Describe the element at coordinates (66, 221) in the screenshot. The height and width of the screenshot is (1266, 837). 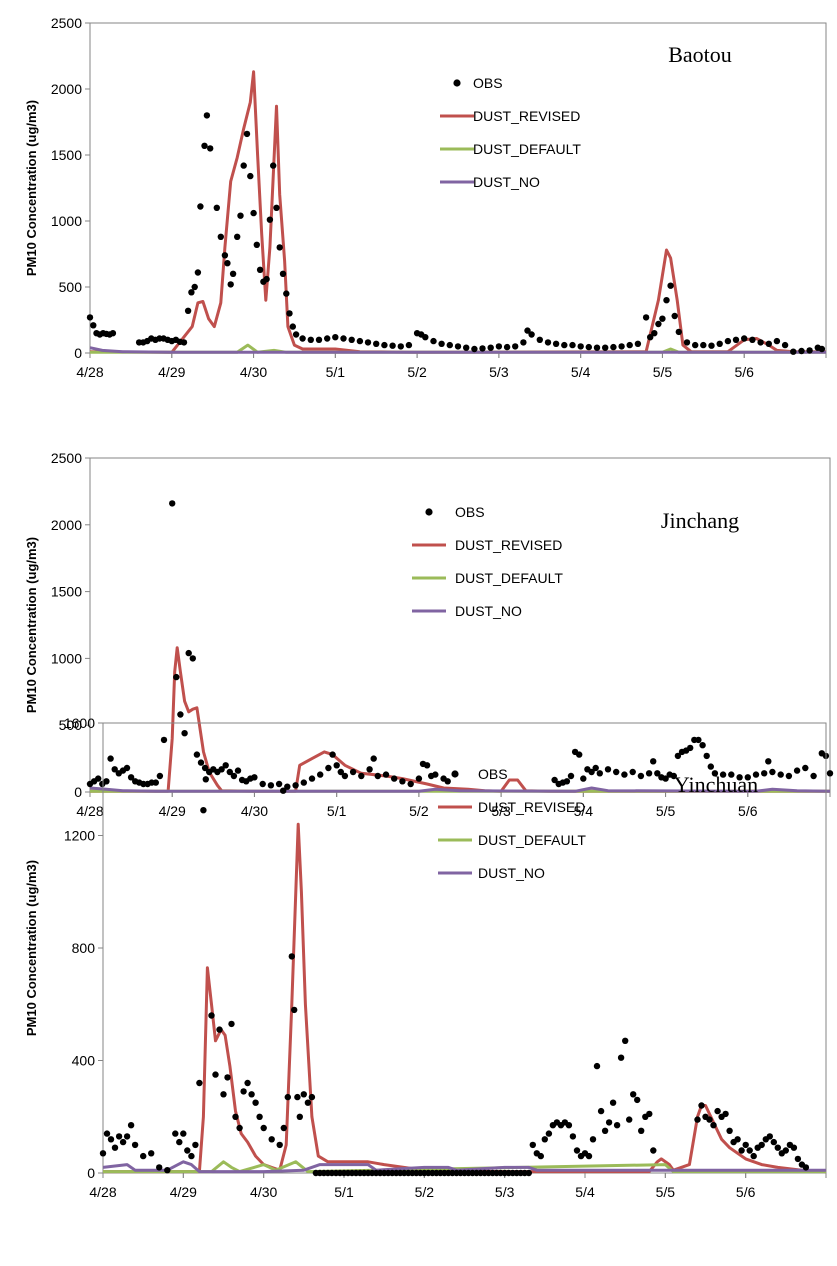
I see `y-tick-label: 1000` at that location.